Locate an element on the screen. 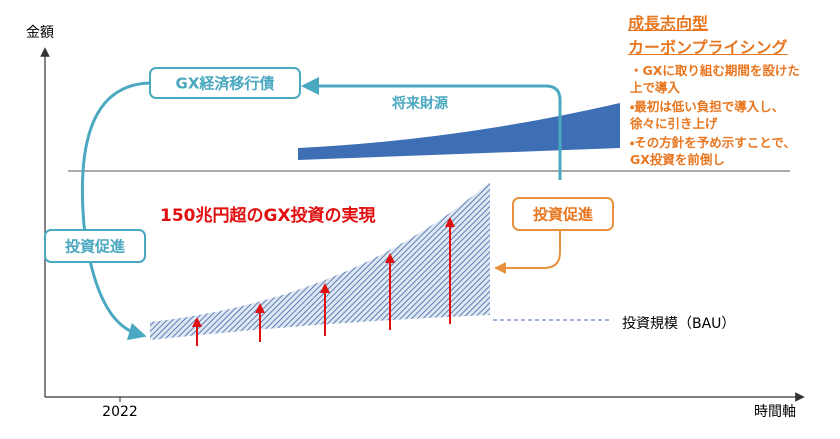  pricing-bullet: ・その方針を予め示すことで、GX投資を前倒し is located at coordinates (713, 151).